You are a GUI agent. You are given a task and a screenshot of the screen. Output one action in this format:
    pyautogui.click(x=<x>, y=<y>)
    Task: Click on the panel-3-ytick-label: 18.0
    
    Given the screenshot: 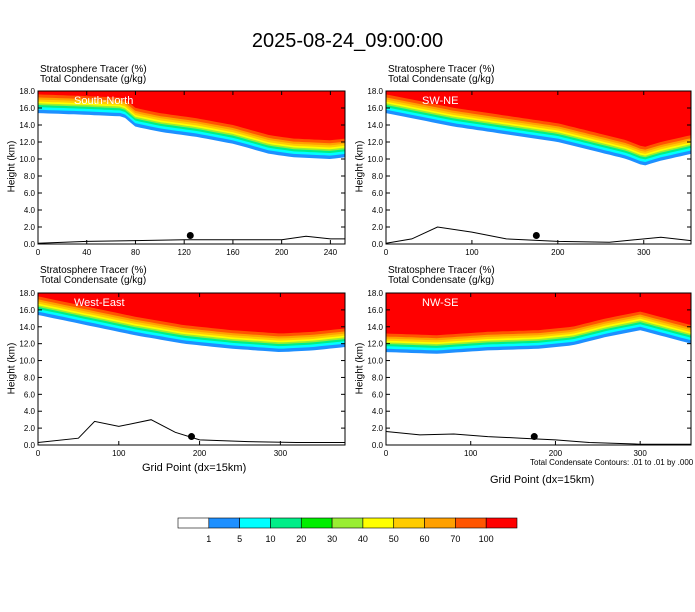 What is the action you would take?
    pyautogui.click(x=27, y=293)
    